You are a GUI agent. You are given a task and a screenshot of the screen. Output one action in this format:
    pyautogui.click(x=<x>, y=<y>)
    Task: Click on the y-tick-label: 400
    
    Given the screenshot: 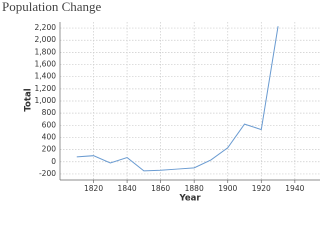 What is the action you would take?
    pyautogui.click(x=49, y=136)
    